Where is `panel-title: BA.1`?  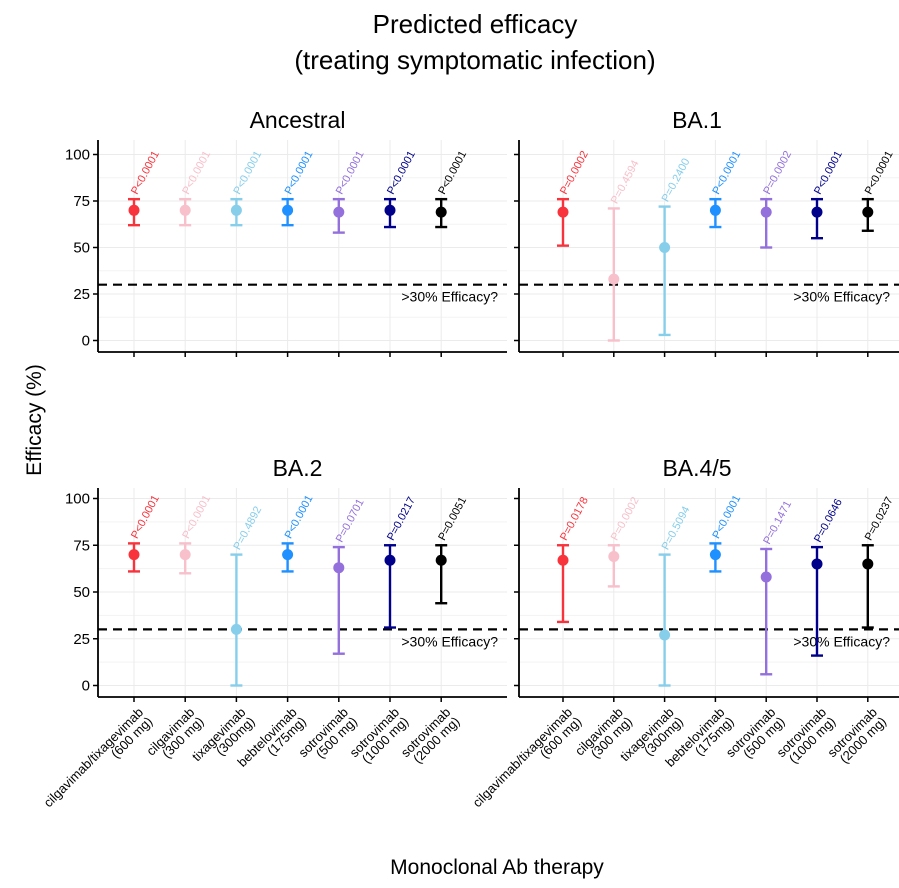 panel-title: BA.1 is located at coordinates (697, 120).